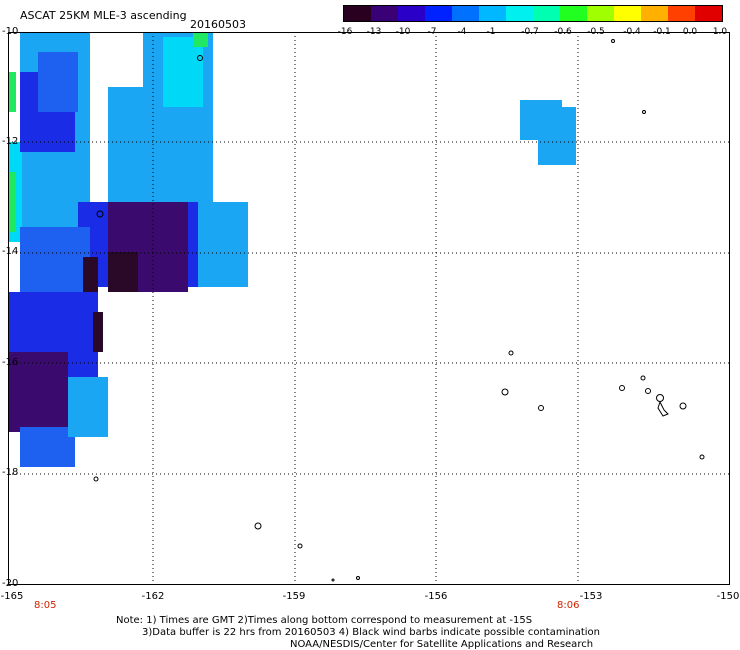 The height and width of the screenshot is (650, 740). Describe the element at coordinates (728, 596) in the screenshot. I see `lon-label: -150` at that location.